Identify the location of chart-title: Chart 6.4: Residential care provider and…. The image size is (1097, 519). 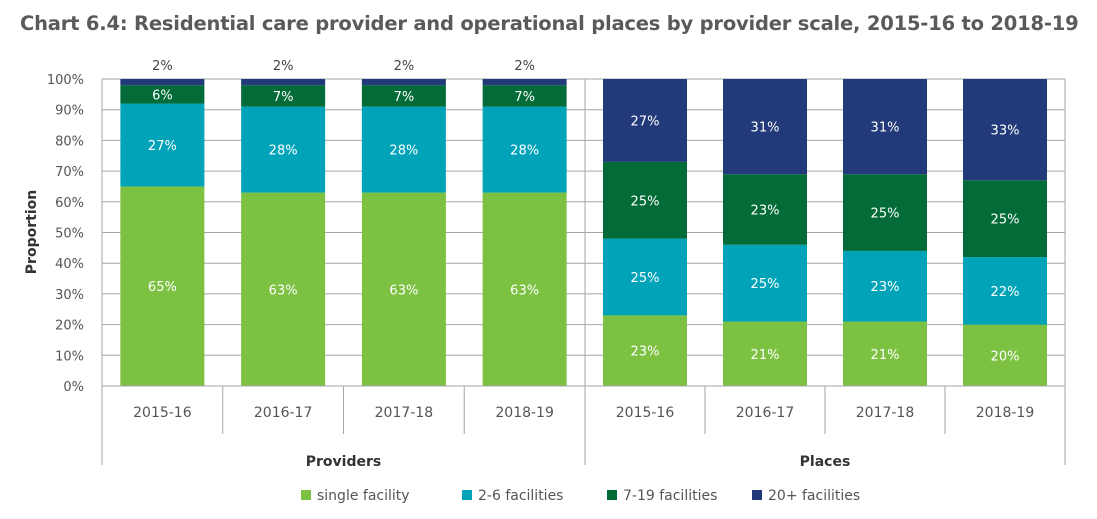
(549, 23).